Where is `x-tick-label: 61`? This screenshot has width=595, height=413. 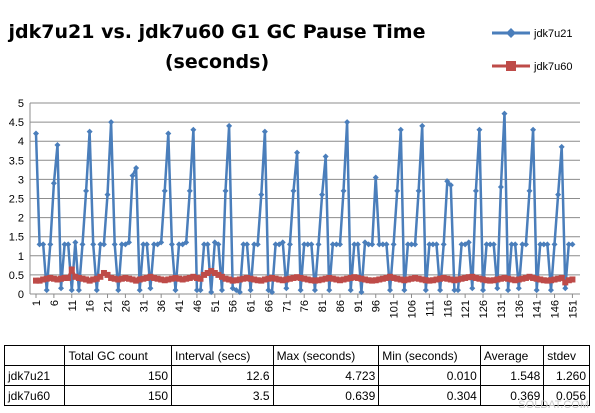 x-tick-label: 61 is located at coordinates (252, 306).